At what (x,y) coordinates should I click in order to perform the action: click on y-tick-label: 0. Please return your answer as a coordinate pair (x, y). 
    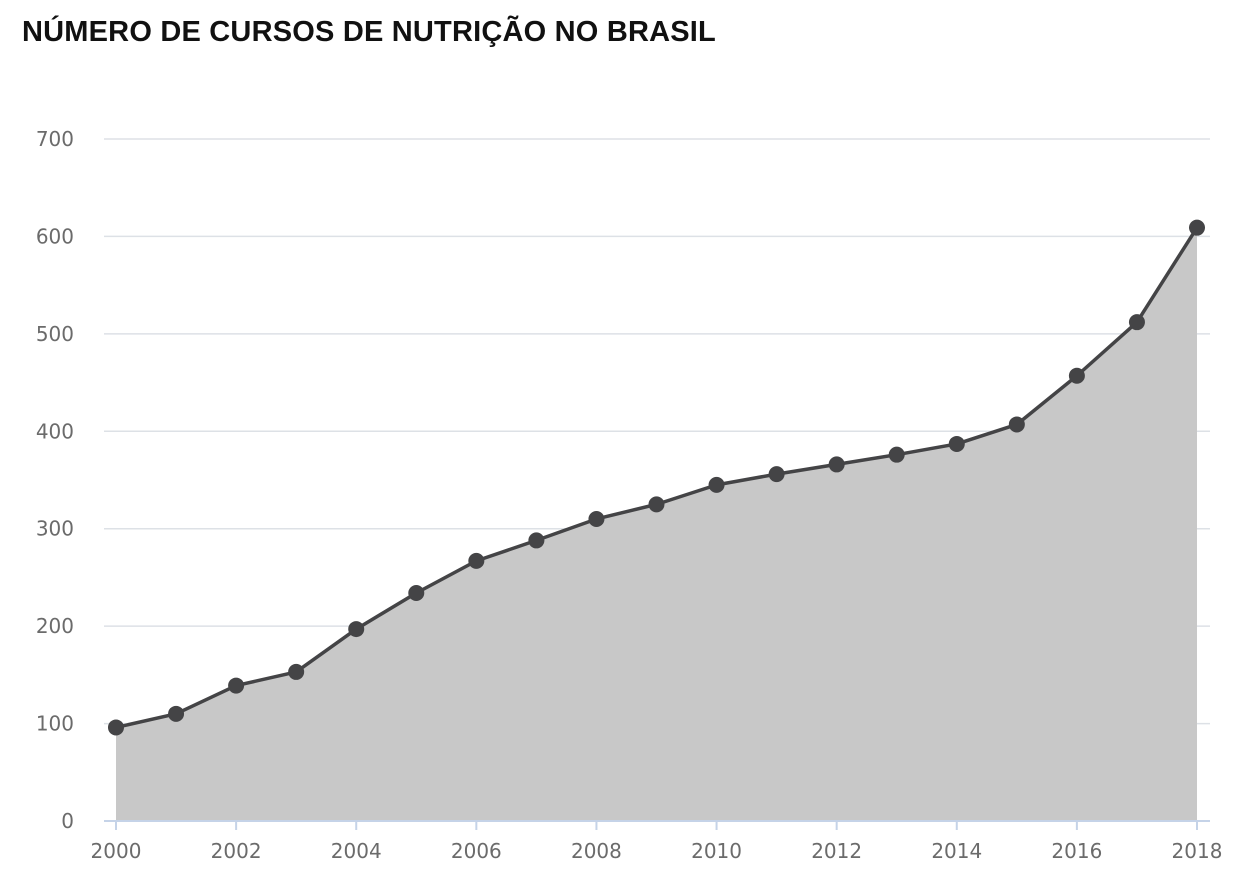
    Looking at the image, I should click on (67, 821).